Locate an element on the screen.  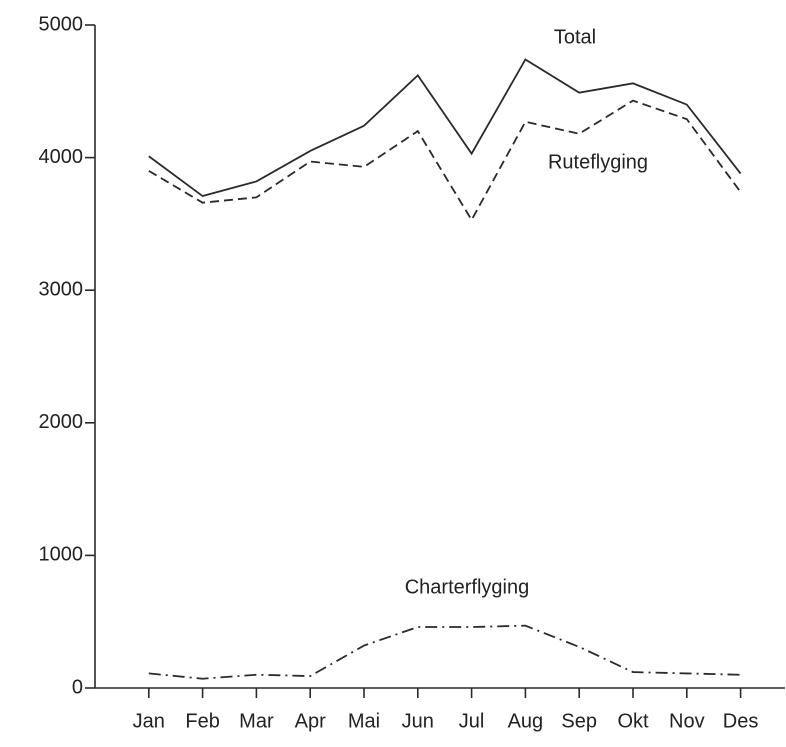
y-tick-label: 2000 is located at coordinates (61, 422).